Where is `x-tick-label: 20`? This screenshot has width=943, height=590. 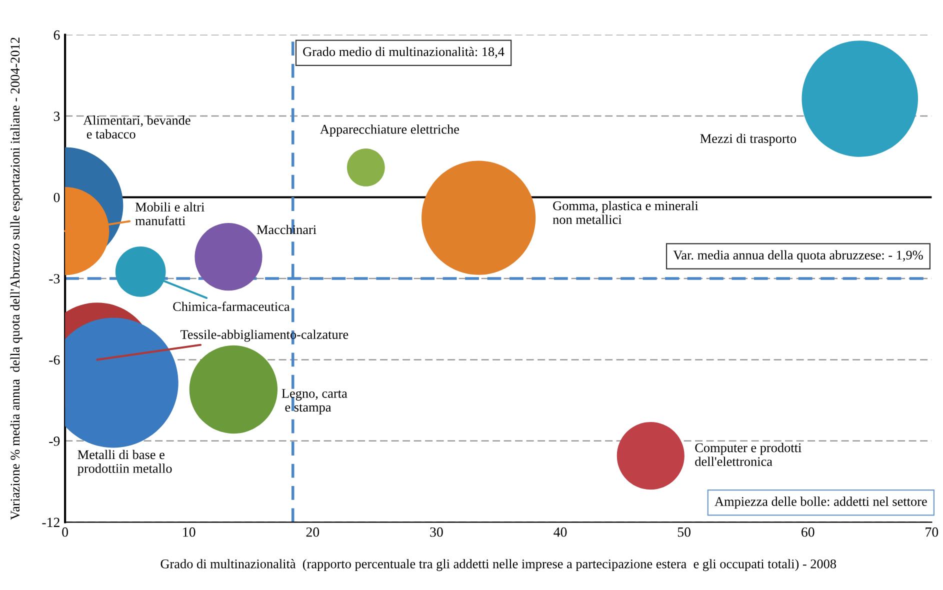
x-tick-label: 20 is located at coordinates (313, 532).